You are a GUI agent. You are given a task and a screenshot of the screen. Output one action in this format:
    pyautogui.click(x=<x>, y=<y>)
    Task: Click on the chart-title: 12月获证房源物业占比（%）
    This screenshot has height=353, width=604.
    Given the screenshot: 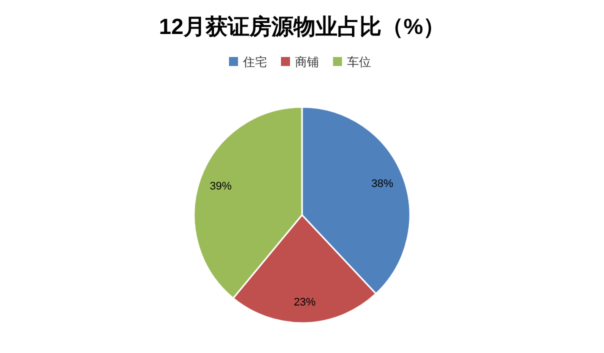 What is the action you would take?
    pyautogui.click(x=302, y=26)
    